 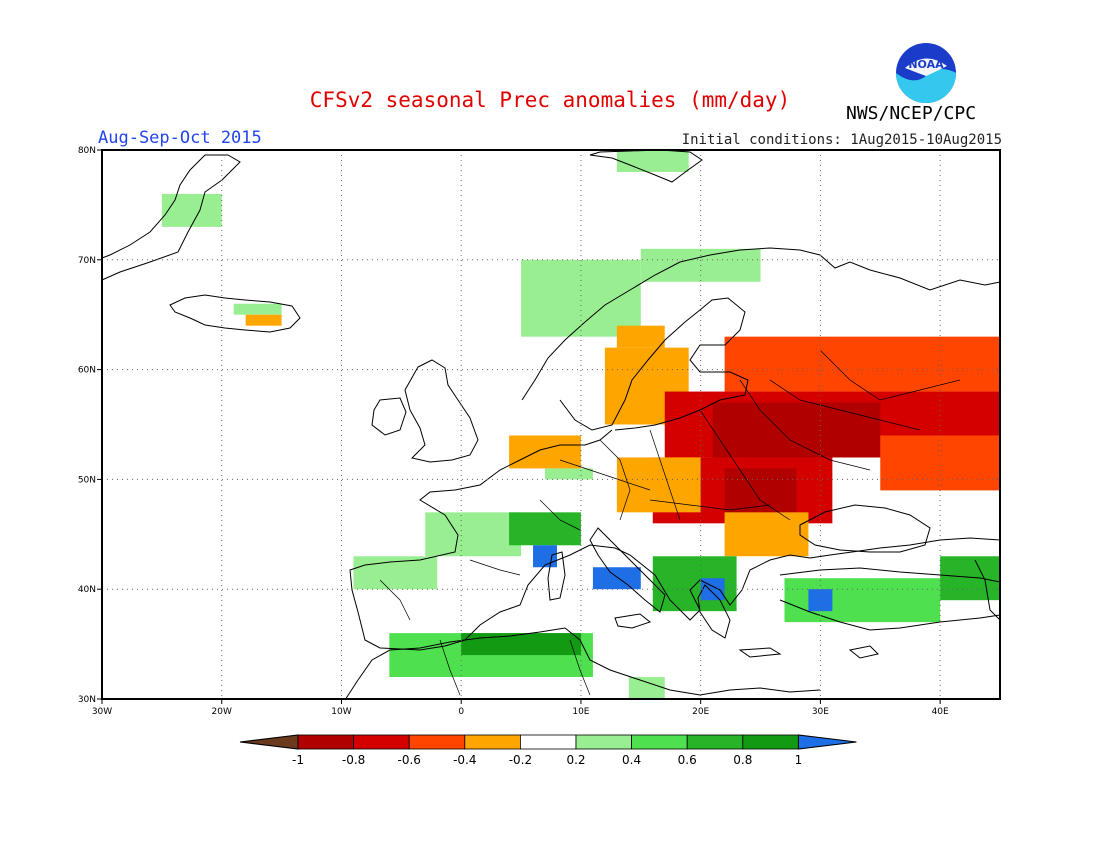 What do you see at coordinates (700, 712) in the screenshot?
I see `x-tick-label: 20E` at bounding box center [700, 712].